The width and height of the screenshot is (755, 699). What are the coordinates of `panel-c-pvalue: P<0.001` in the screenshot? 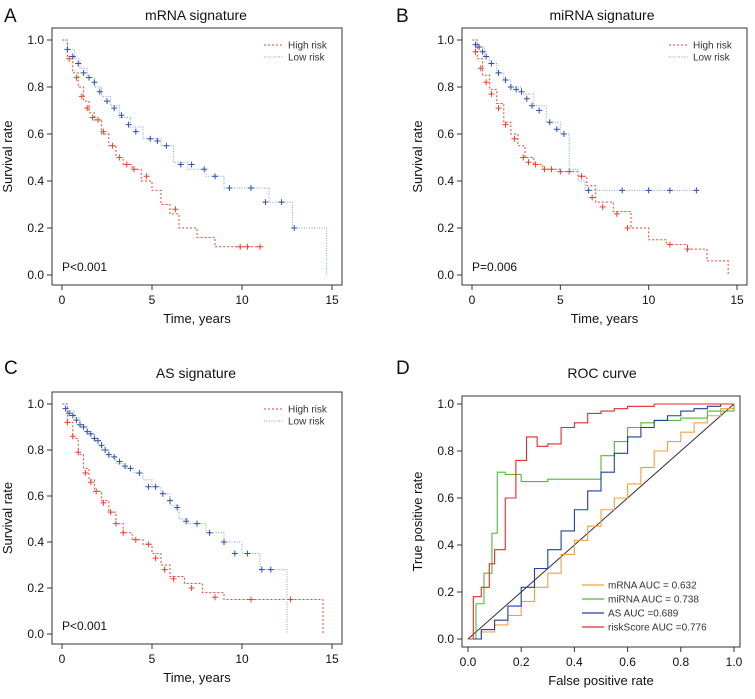 It's located at (84, 626).